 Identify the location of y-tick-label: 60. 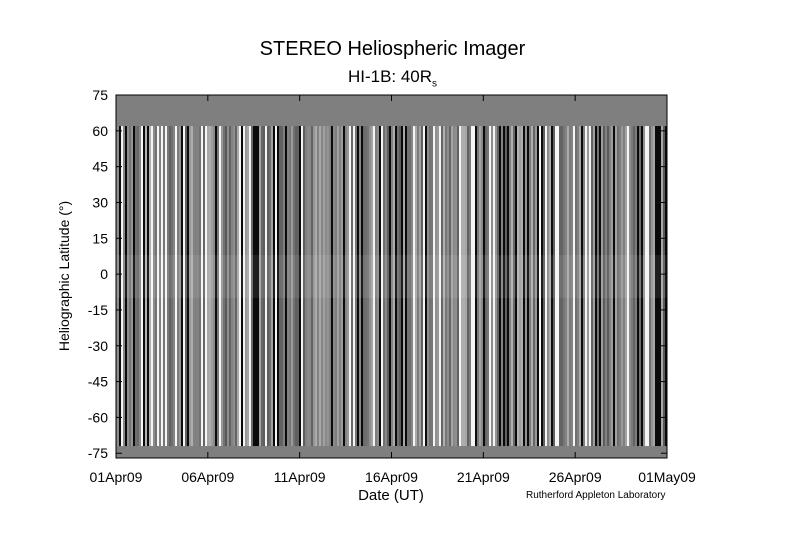
(100, 131).